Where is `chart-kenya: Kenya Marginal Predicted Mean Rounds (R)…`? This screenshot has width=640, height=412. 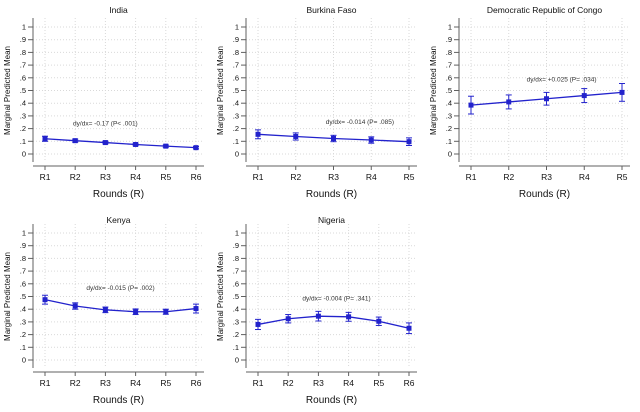
chart-kenya: Kenya Marginal Predicted Mean Rounds (R)… is located at coordinates (103, 310).